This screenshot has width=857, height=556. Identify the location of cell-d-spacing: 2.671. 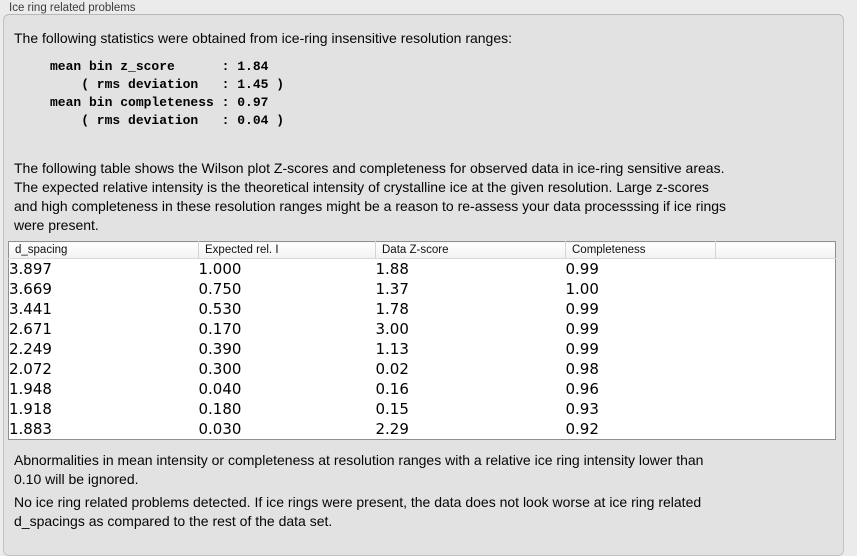
(30, 329).